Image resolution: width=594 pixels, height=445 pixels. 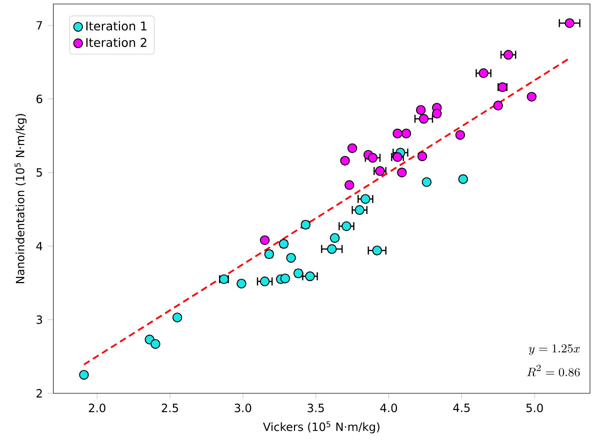 I want to click on annotation: $y = 1.25x$, so click(x=554, y=349).